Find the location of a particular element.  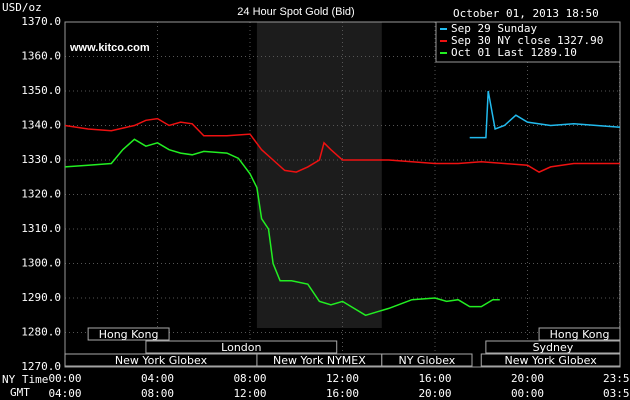

session-label: London is located at coordinates (241, 347).